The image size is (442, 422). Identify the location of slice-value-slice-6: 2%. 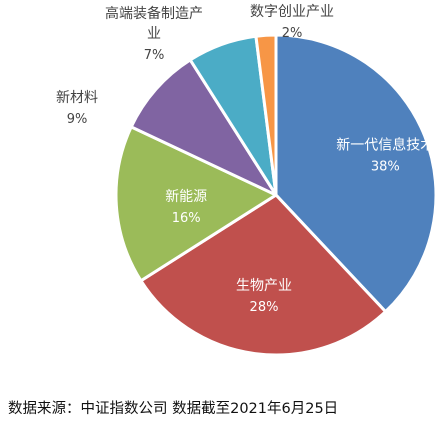
(292, 33).